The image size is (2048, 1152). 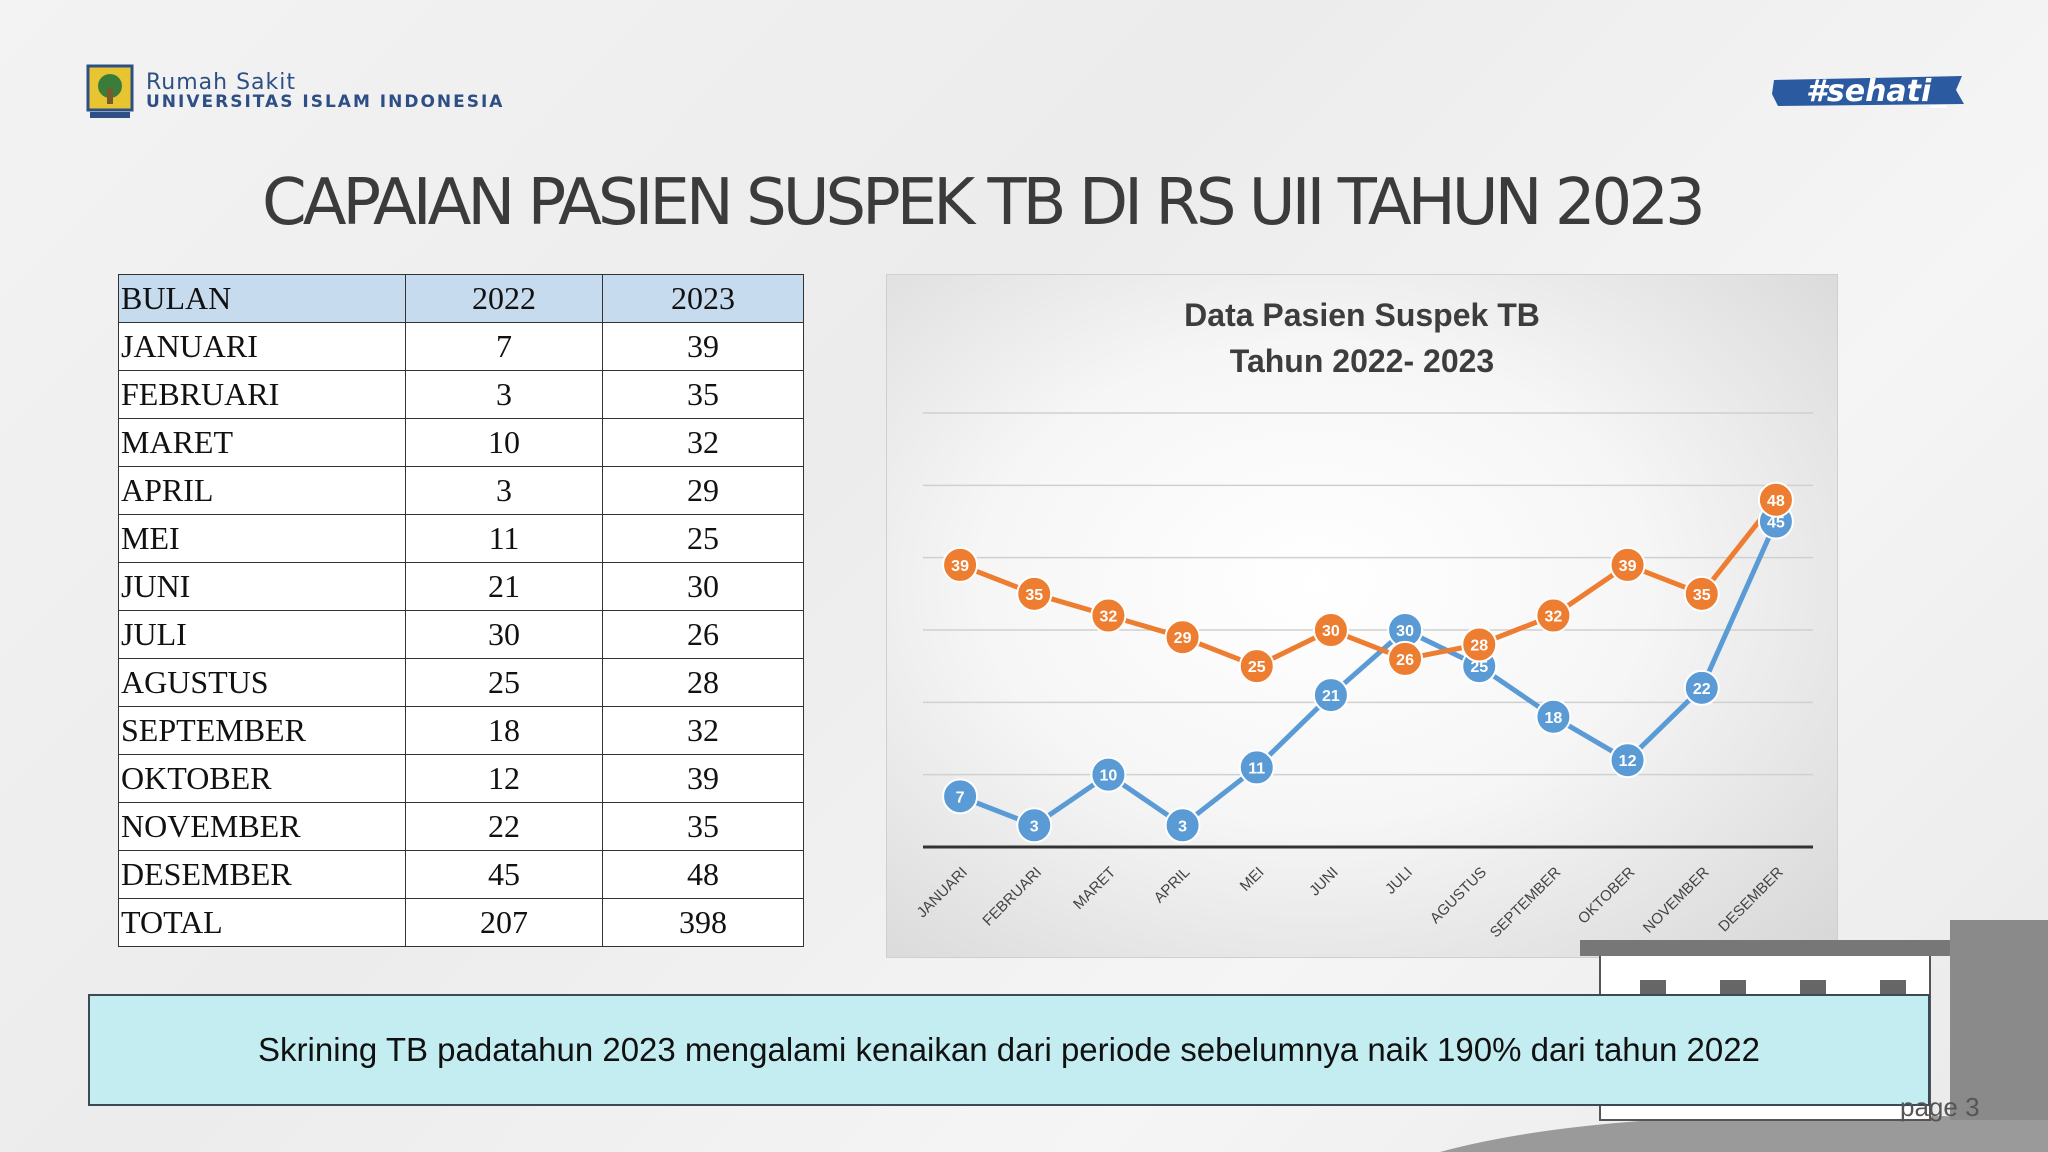 What do you see at coordinates (262, 682) in the screenshot?
I see `month-cell: AGUSTUS` at bounding box center [262, 682].